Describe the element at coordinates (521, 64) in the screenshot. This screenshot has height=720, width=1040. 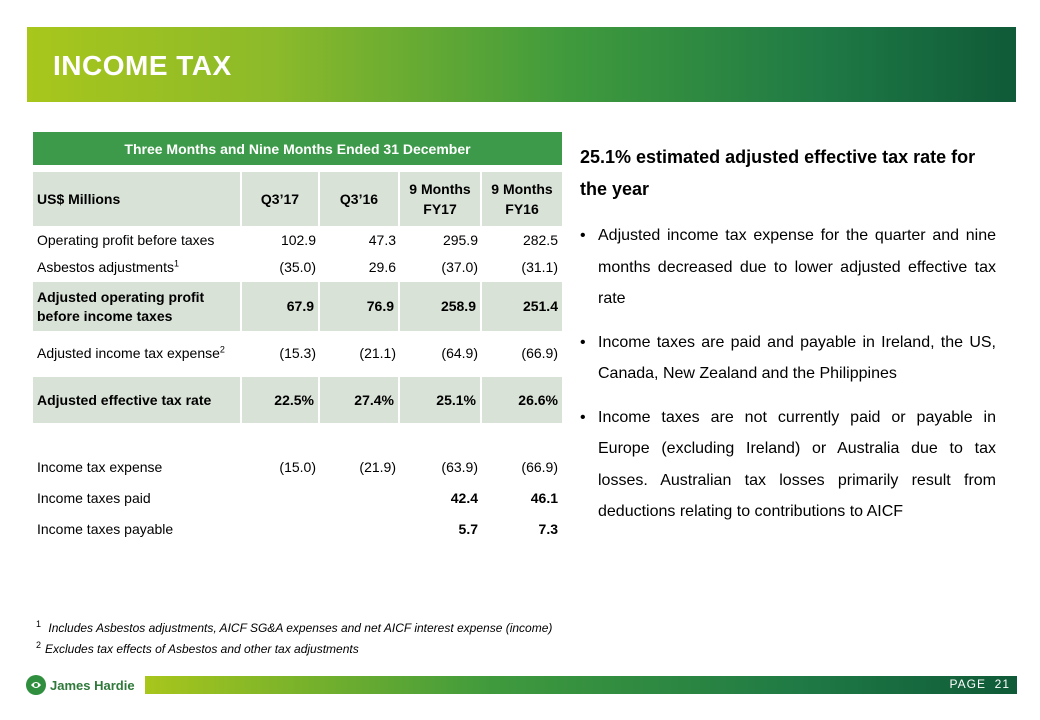
I see `header-band` at that location.